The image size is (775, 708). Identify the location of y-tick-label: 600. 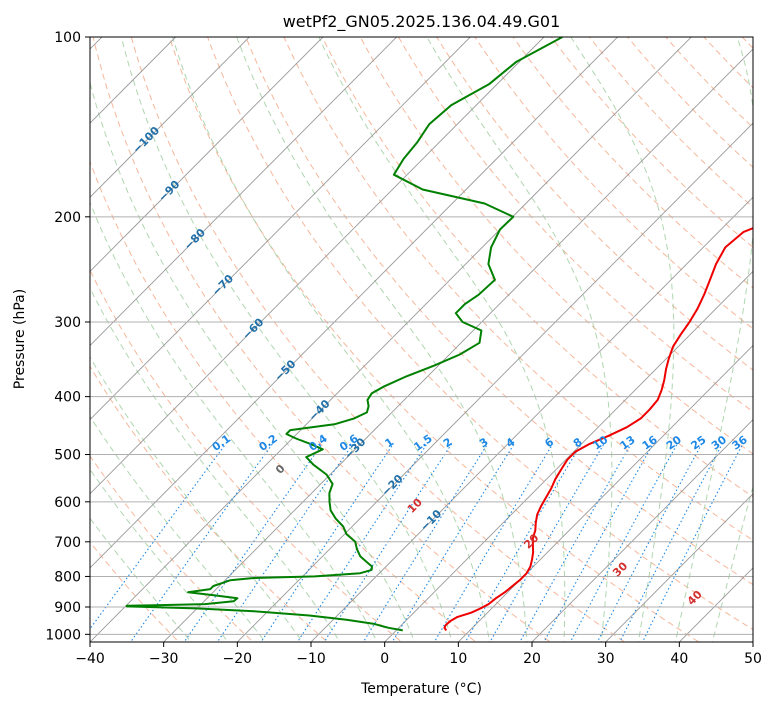
(67, 503).